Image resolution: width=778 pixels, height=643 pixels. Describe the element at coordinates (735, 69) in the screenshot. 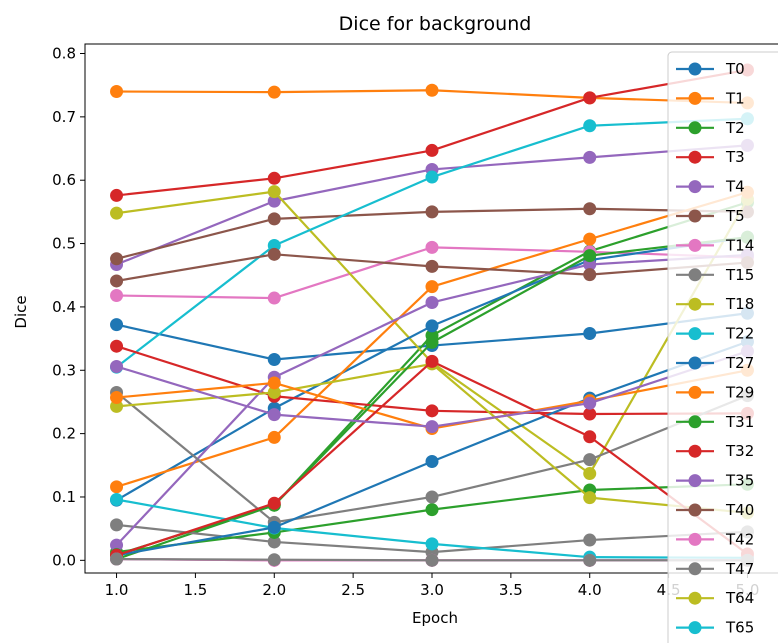

I see `legend-label: T0` at that location.